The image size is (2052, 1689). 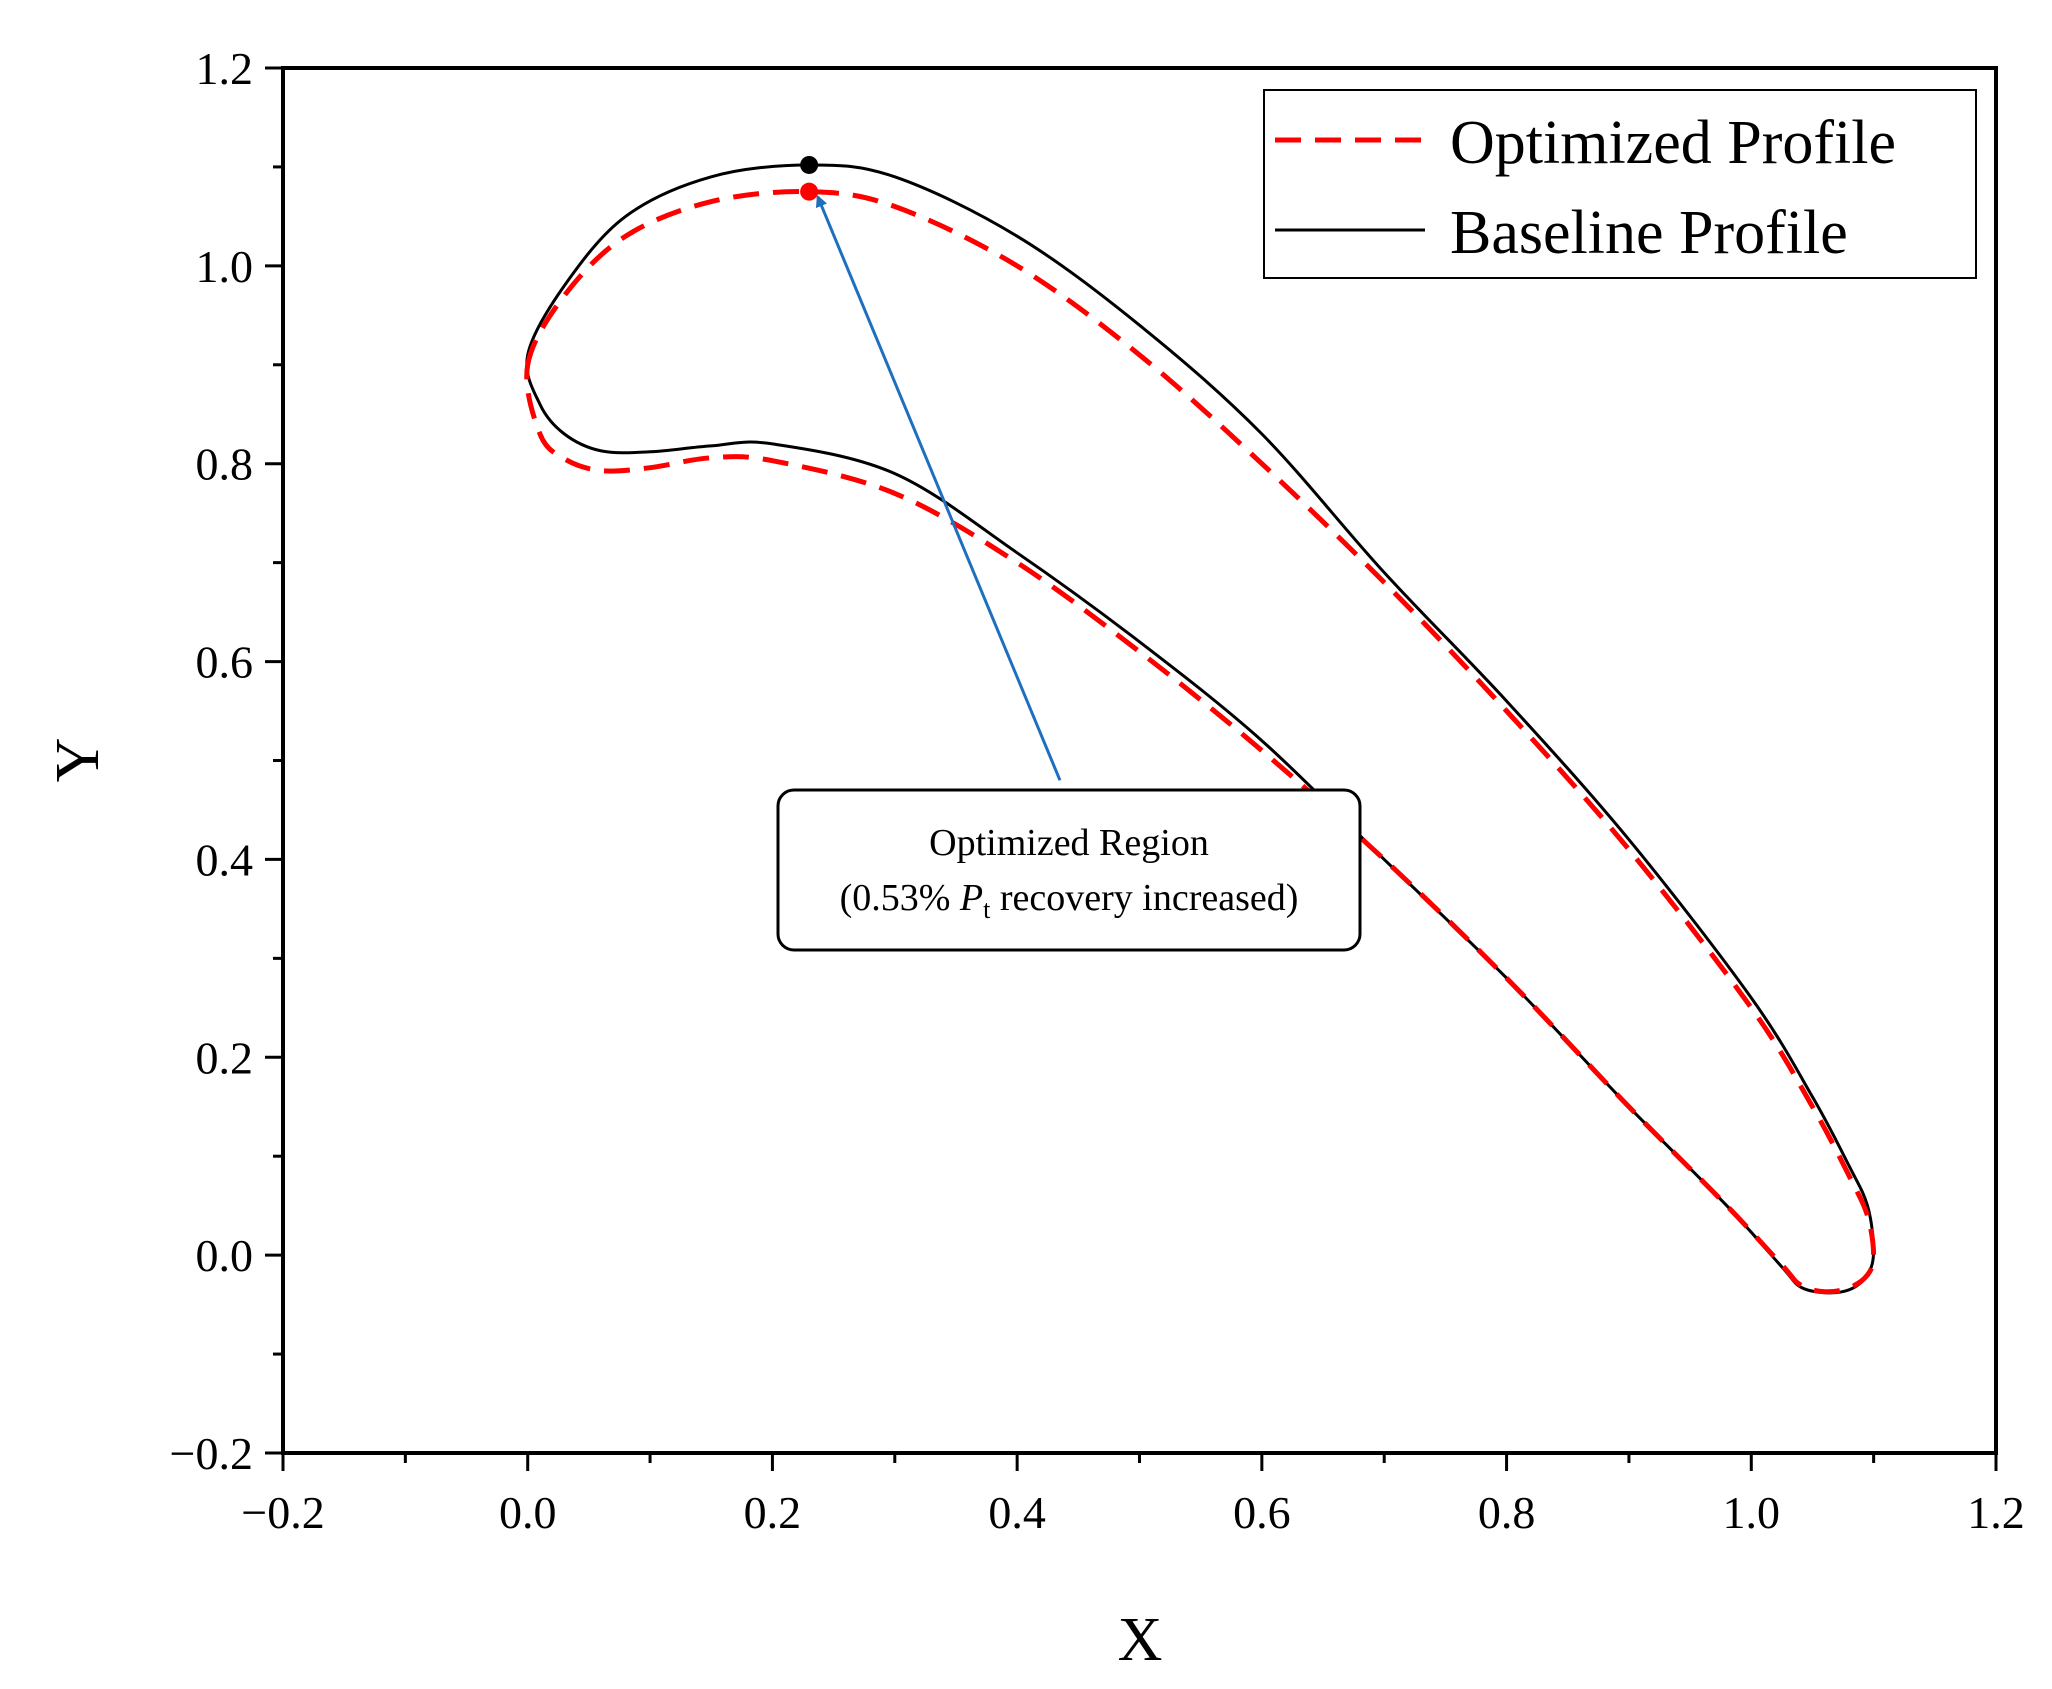 I want to click on x-tick-label: 1.2, so click(x=1996, y=1512).